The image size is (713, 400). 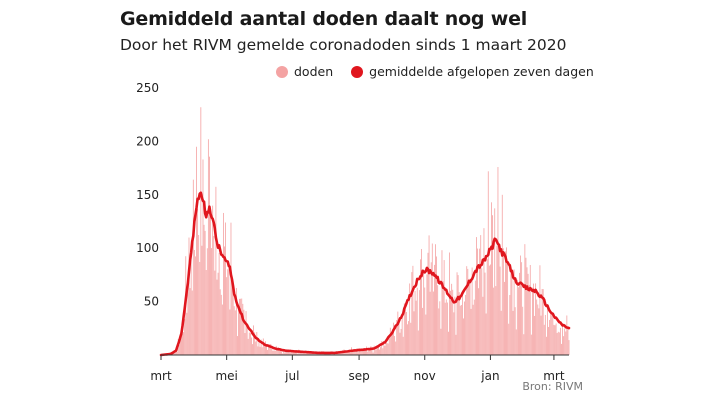 What do you see at coordinates (357, 71) in the screenshot?
I see `legend-swatch-line` at bounding box center [357, 71].